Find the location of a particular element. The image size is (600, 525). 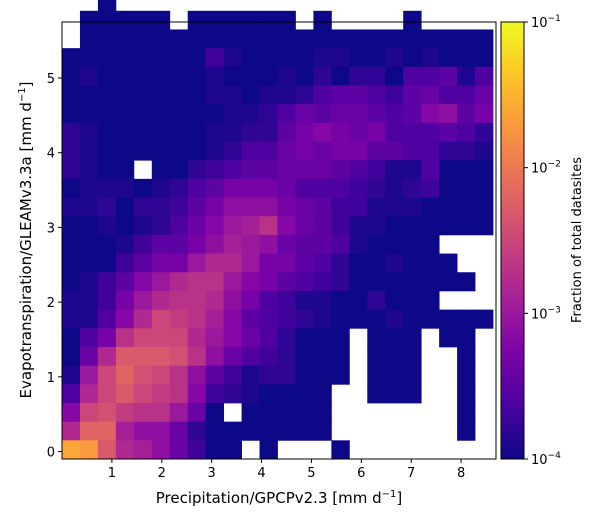

colorbar-tick-label: 10−3 is located at coordinates (546, 313).